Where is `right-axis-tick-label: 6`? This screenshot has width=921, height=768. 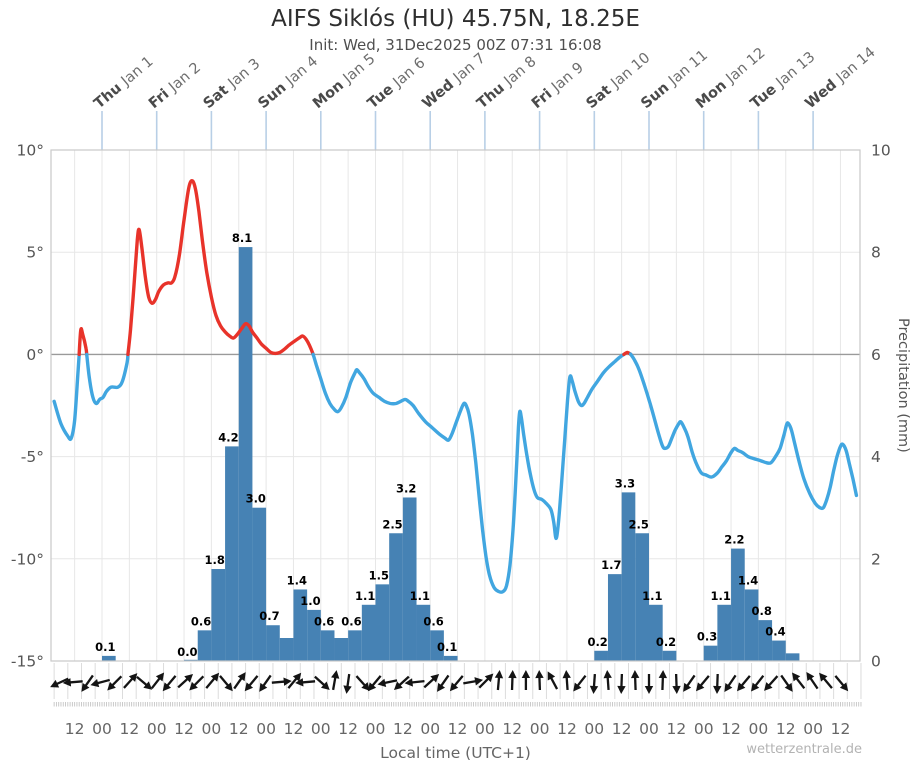
right-axis-tick-label: 6 is located at coordinates (876, 355).